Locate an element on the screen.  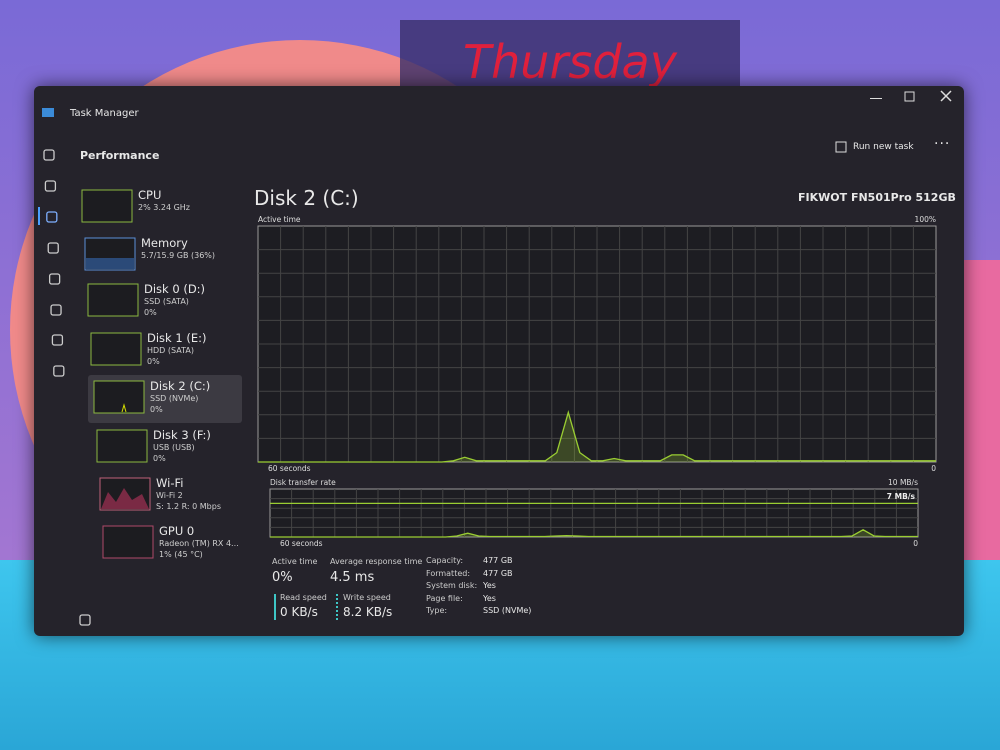
sidebar-detail: HDD (SATA) is located at coordinates (170, 350).